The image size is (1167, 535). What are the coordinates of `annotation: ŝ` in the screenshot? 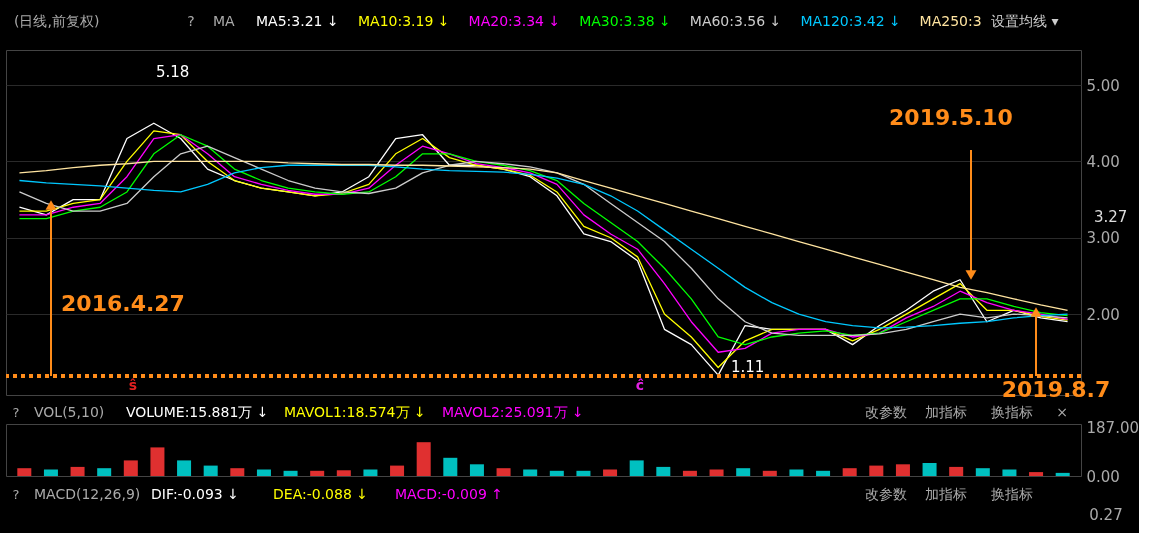 It's located at (133, 385).